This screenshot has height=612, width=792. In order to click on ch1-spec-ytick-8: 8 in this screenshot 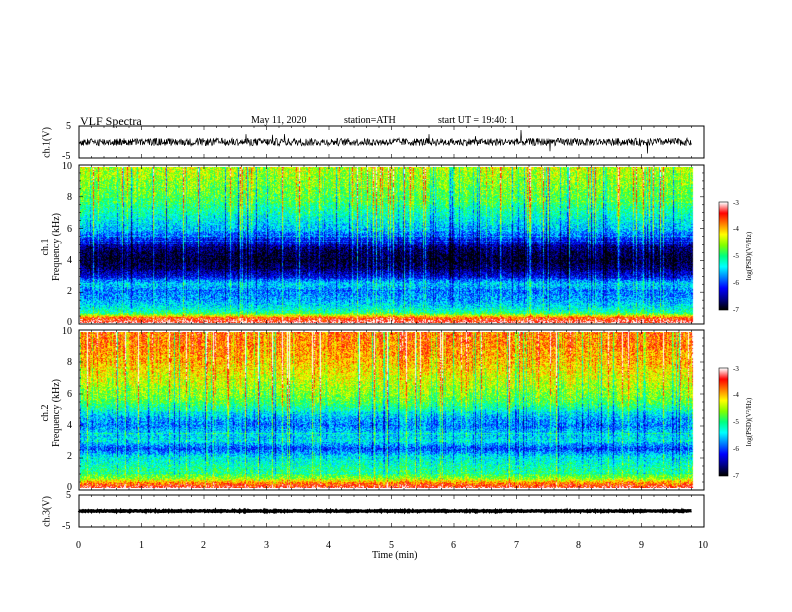, I will do `click(69, 197)`.